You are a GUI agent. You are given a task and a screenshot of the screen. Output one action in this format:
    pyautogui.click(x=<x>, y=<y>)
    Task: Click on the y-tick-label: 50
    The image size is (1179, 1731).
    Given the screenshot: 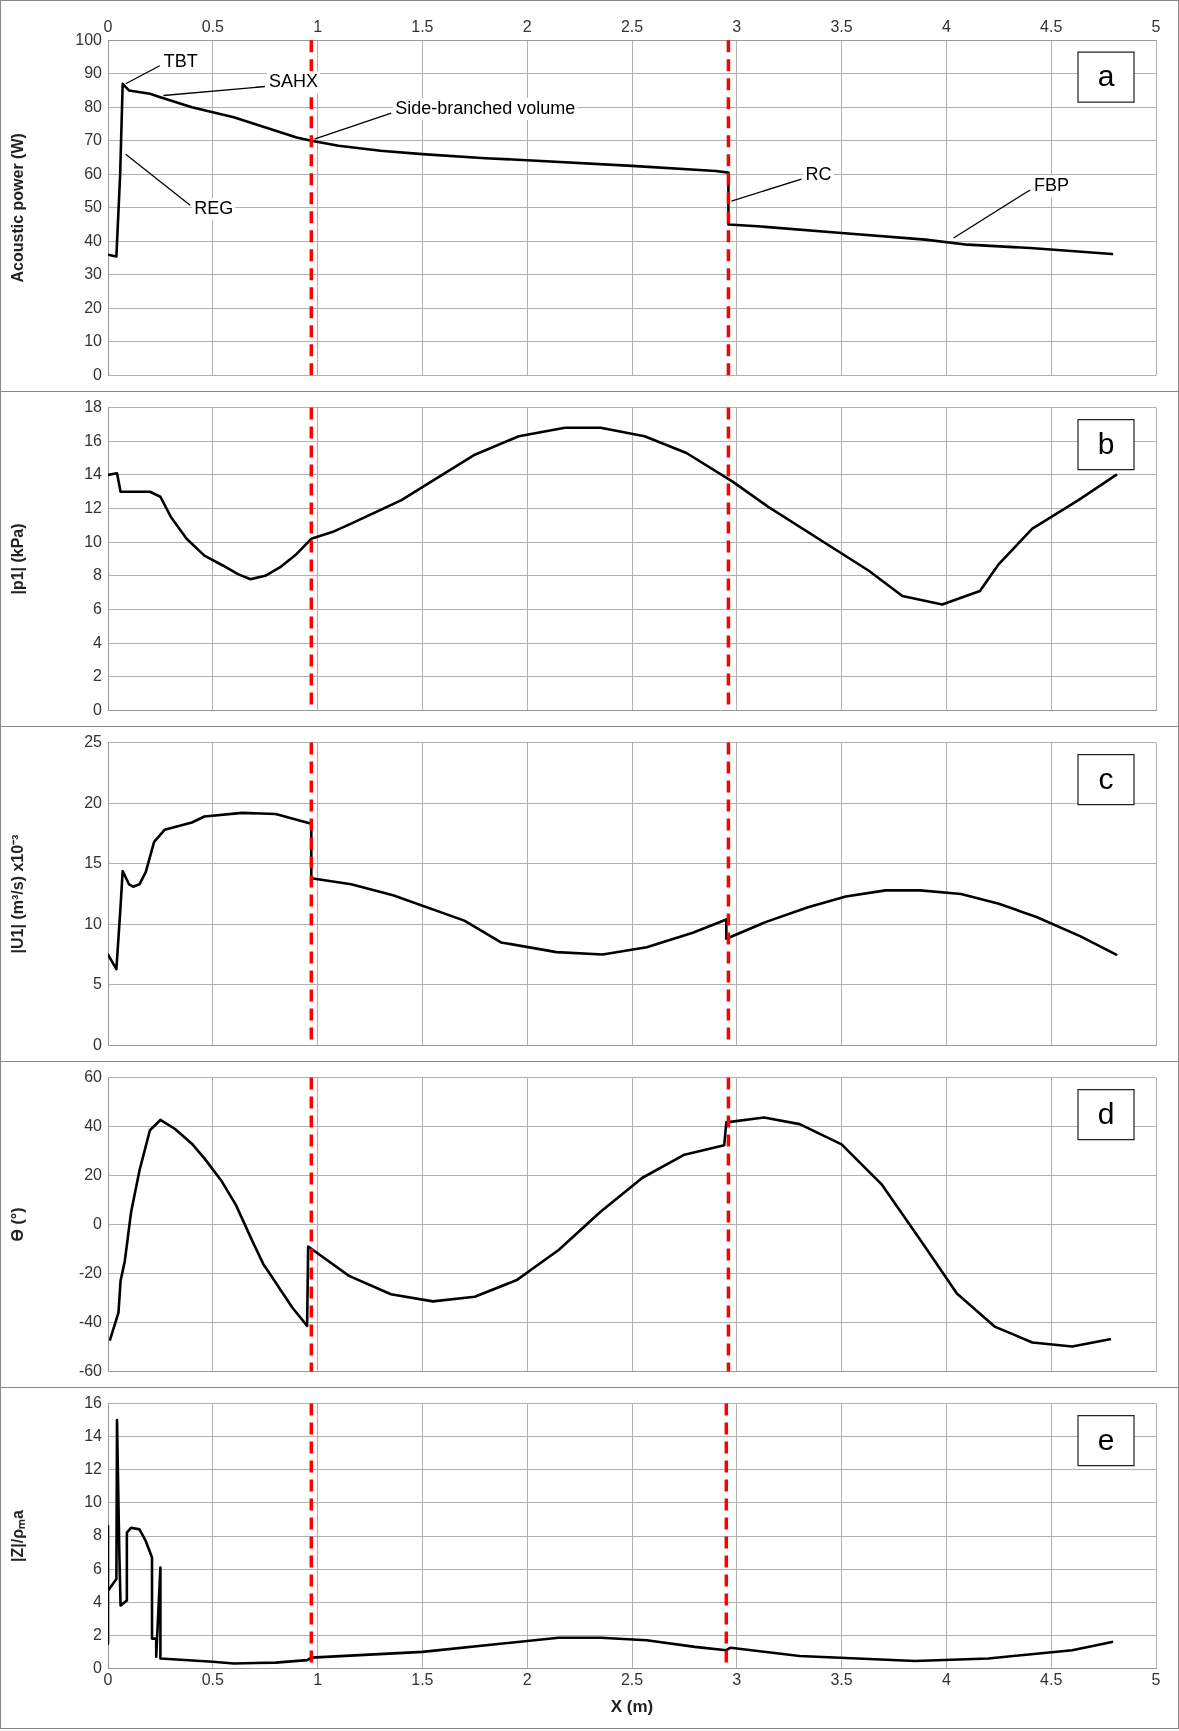 What is the action you would take?
    pyautogui.click(x=93, y=207)
    